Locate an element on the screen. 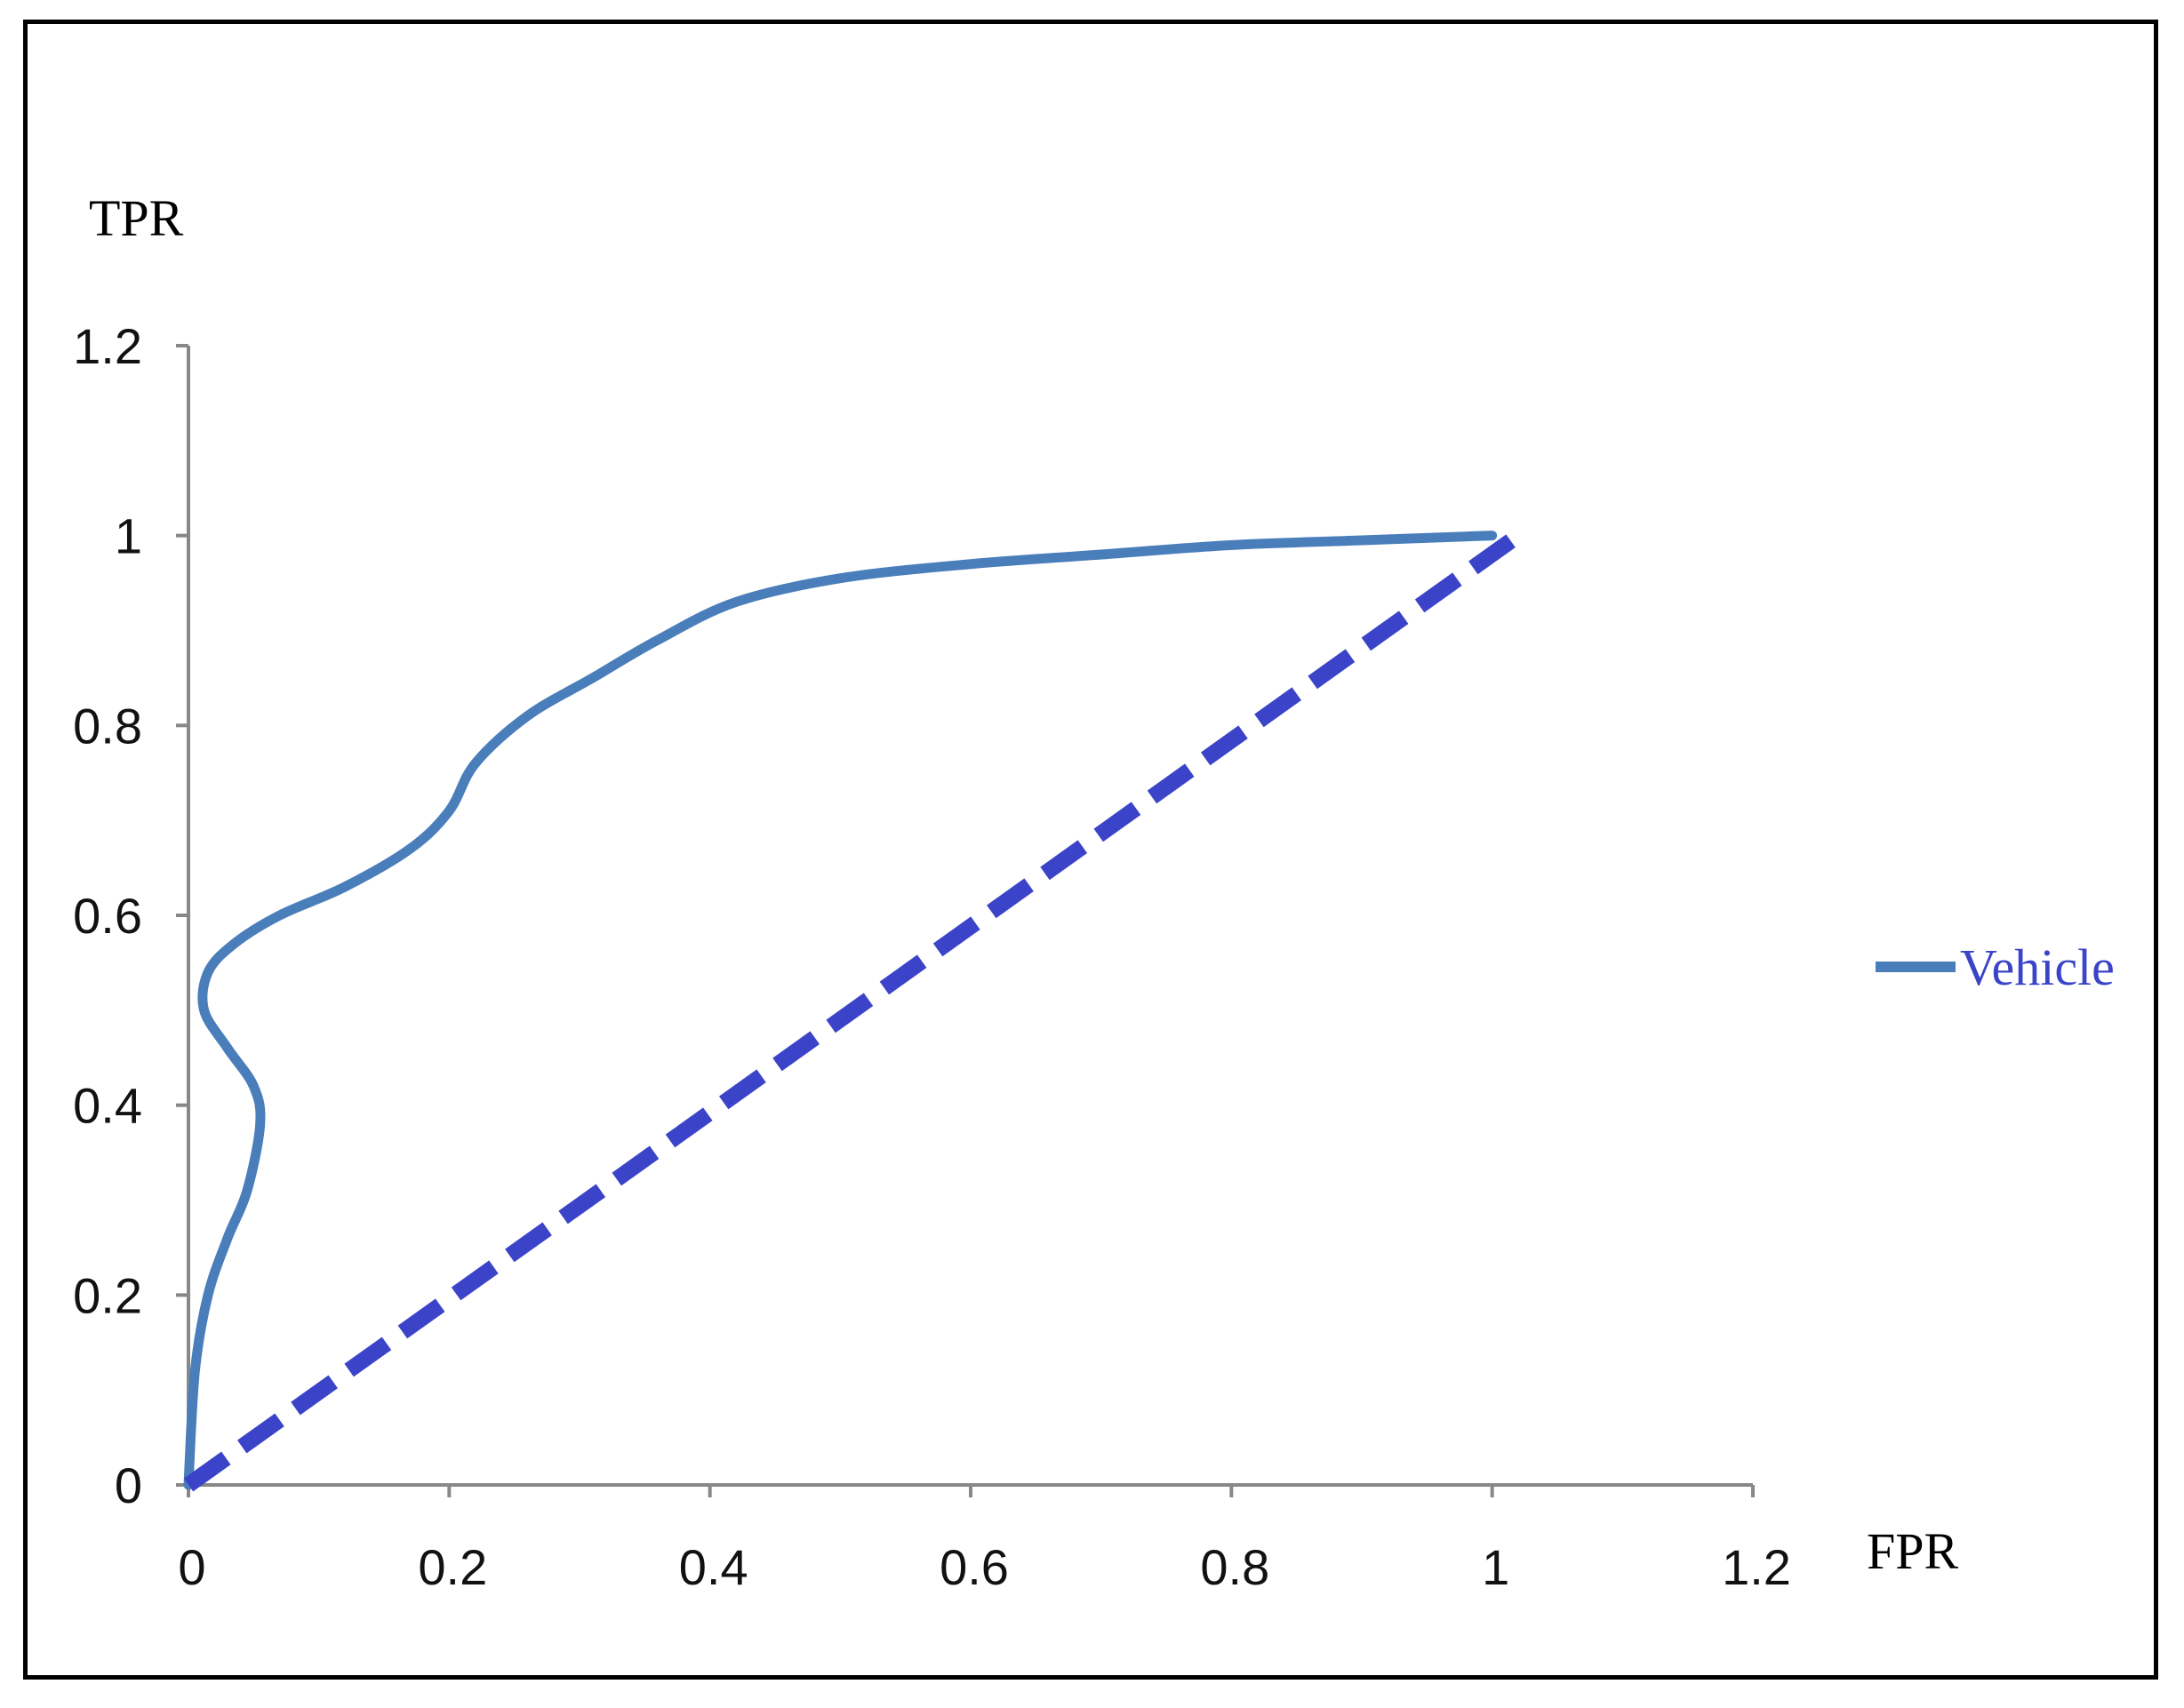 This screenshot has height=1708, width=2184. legend: Vehicle is located at coordinates (1995, 967).